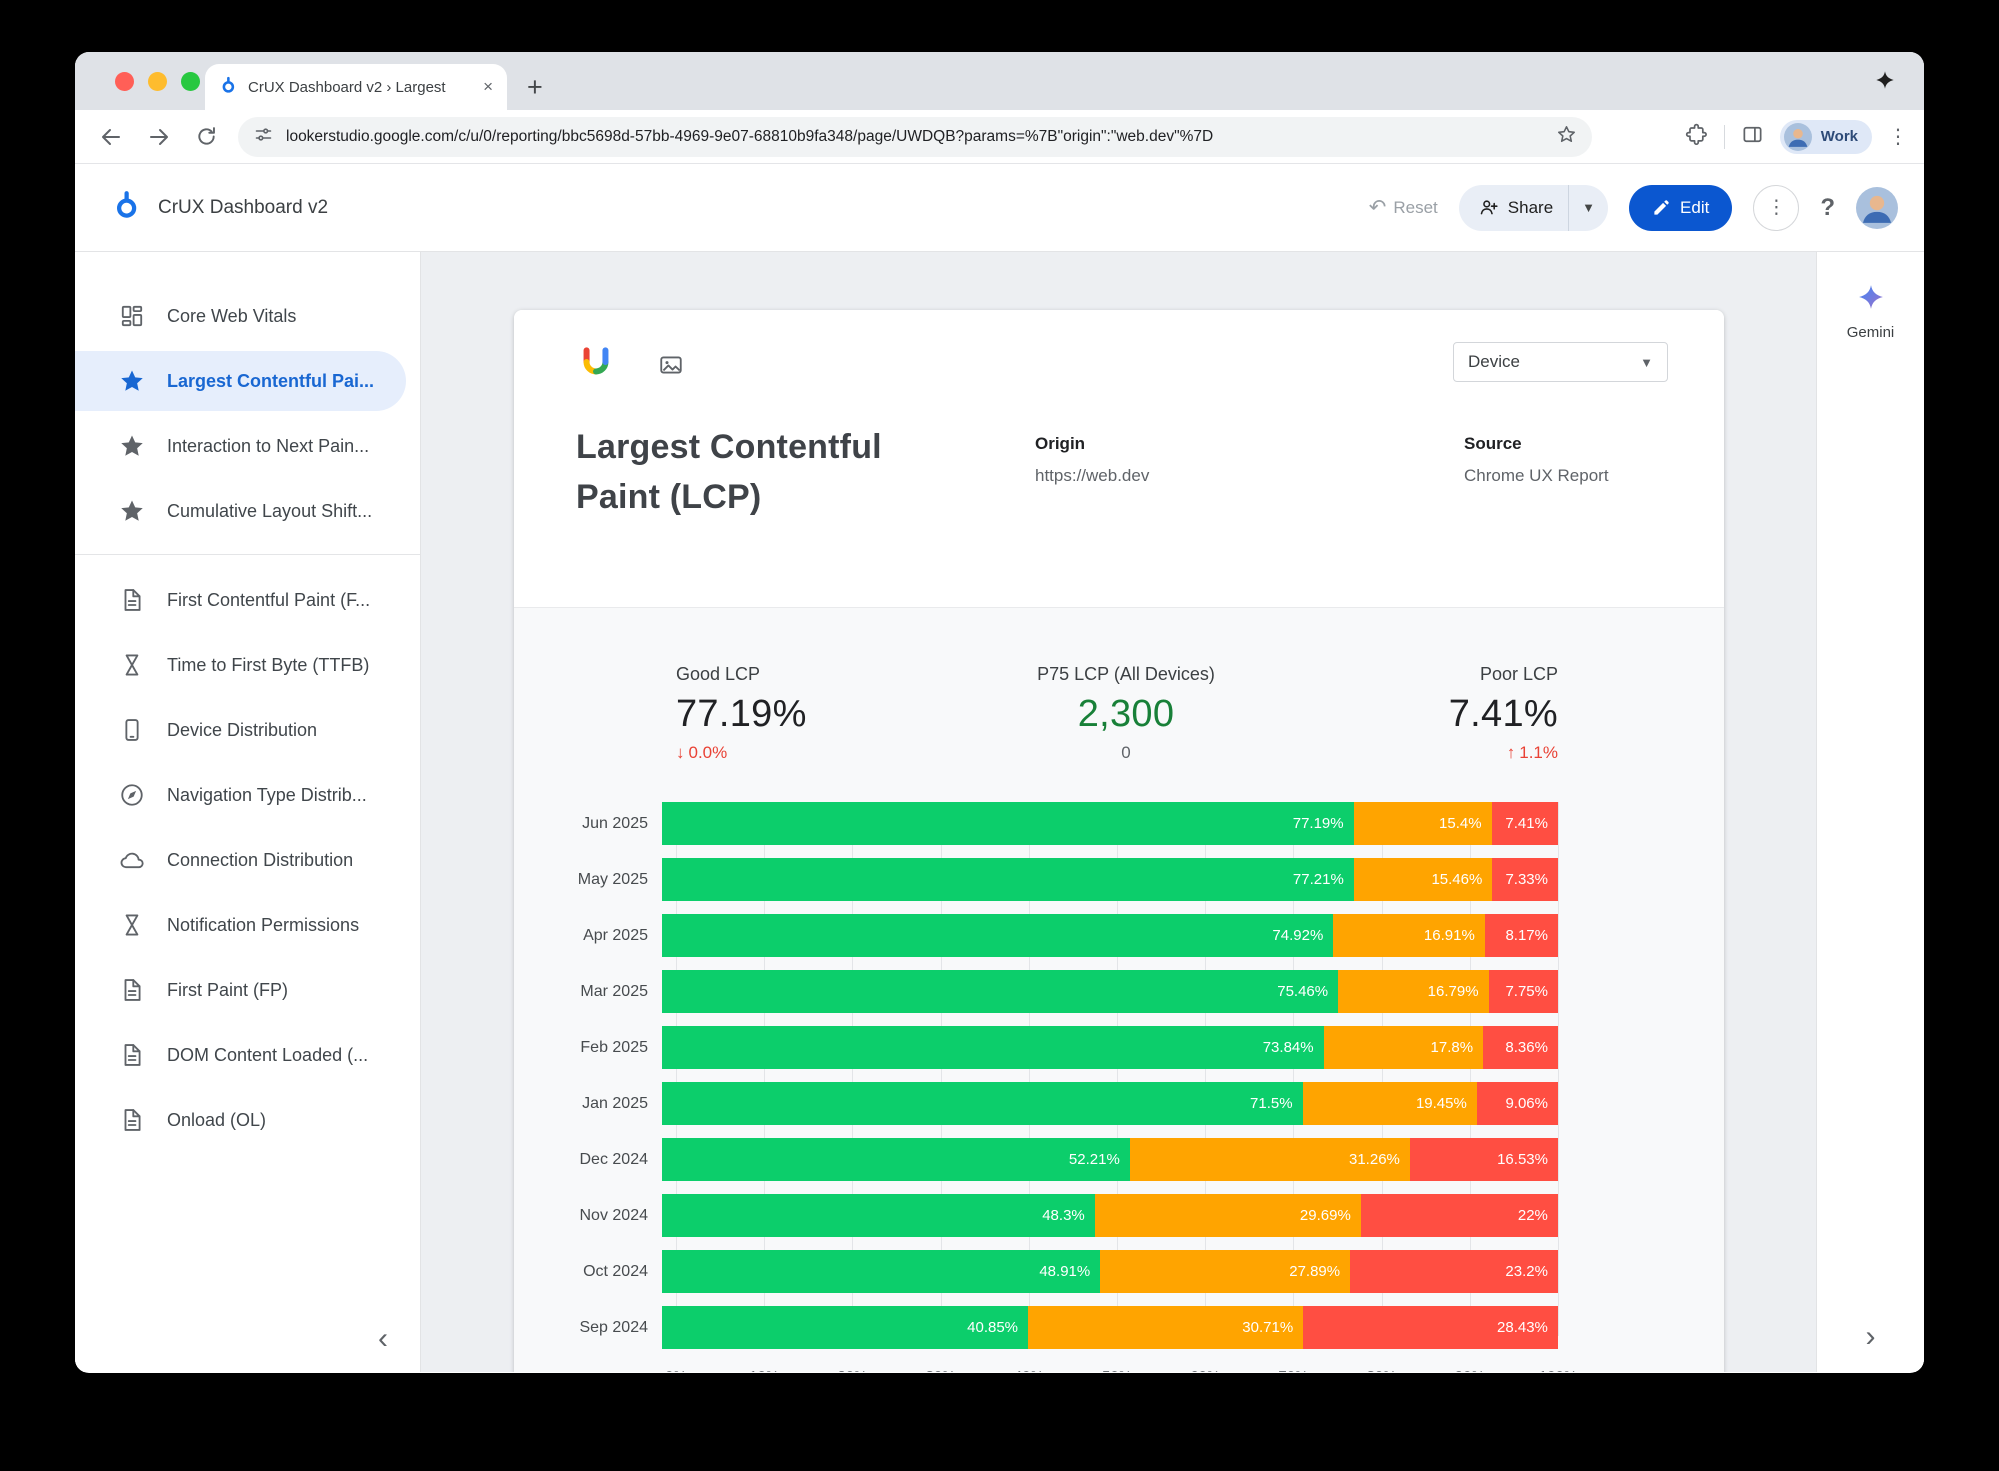  I want to click on bar-segment-poor: 23.2%, so click(1454, 1271).